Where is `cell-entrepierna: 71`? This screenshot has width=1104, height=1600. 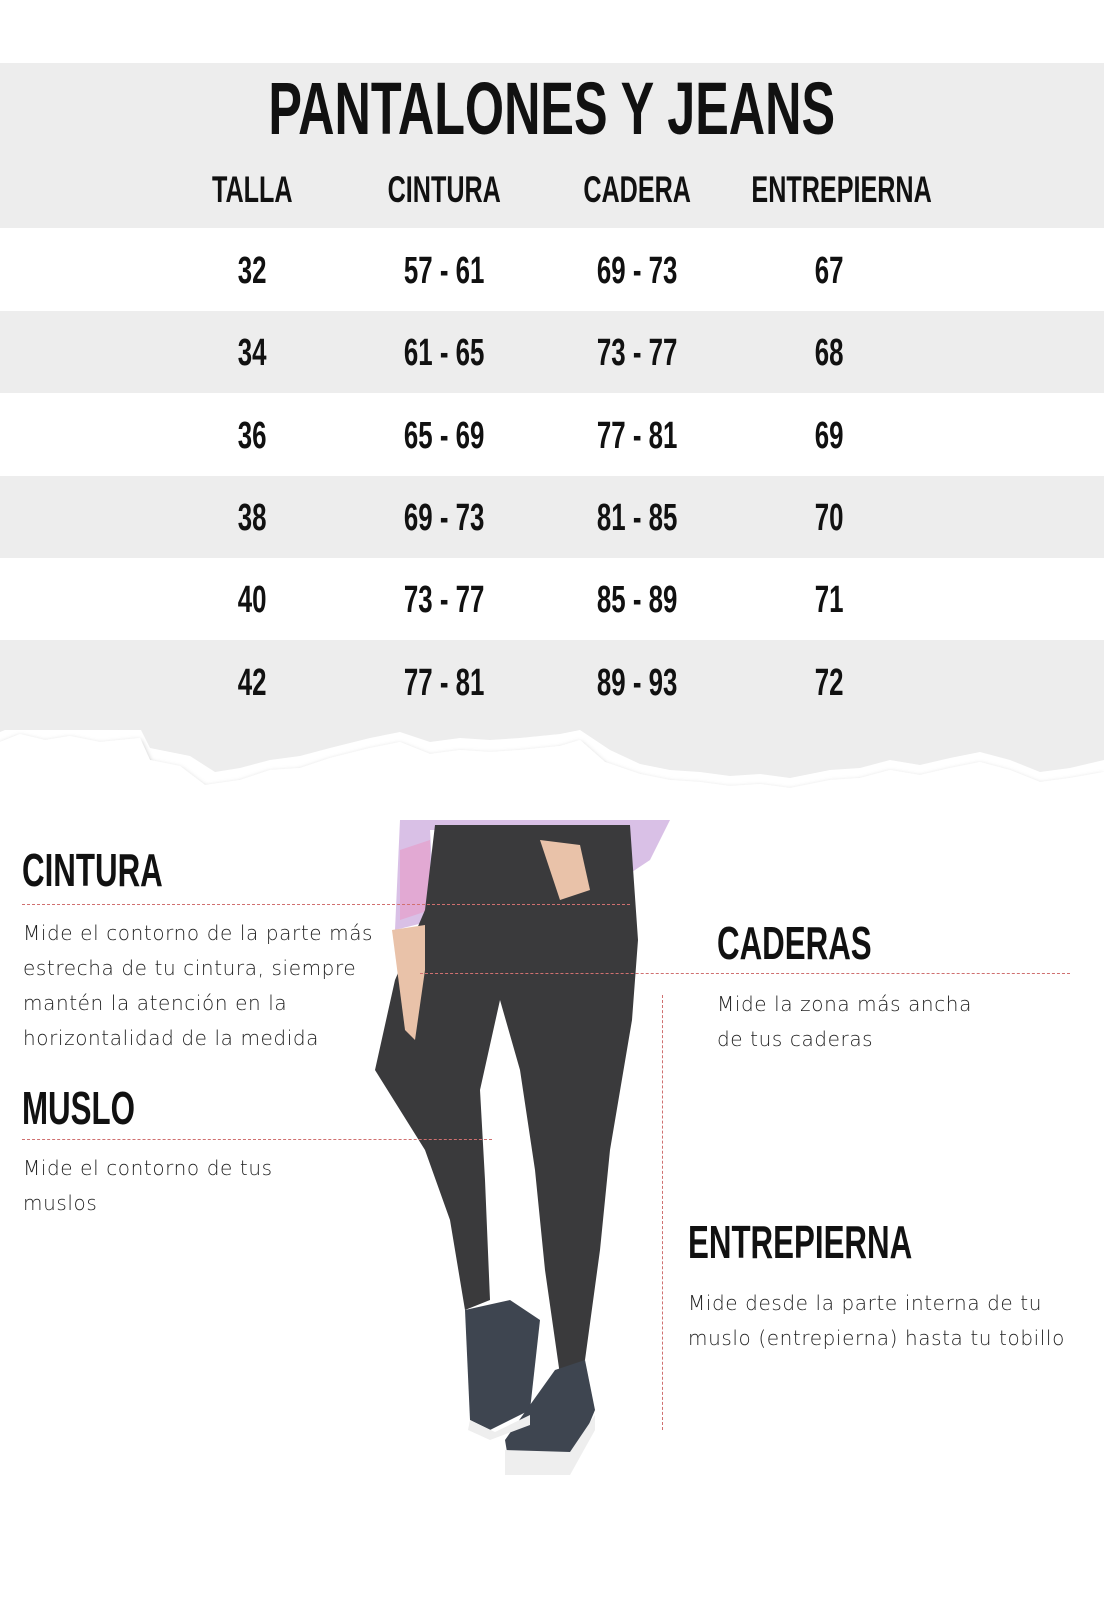 cell-entrepierna: 71 is located at coordinates (829, 600).